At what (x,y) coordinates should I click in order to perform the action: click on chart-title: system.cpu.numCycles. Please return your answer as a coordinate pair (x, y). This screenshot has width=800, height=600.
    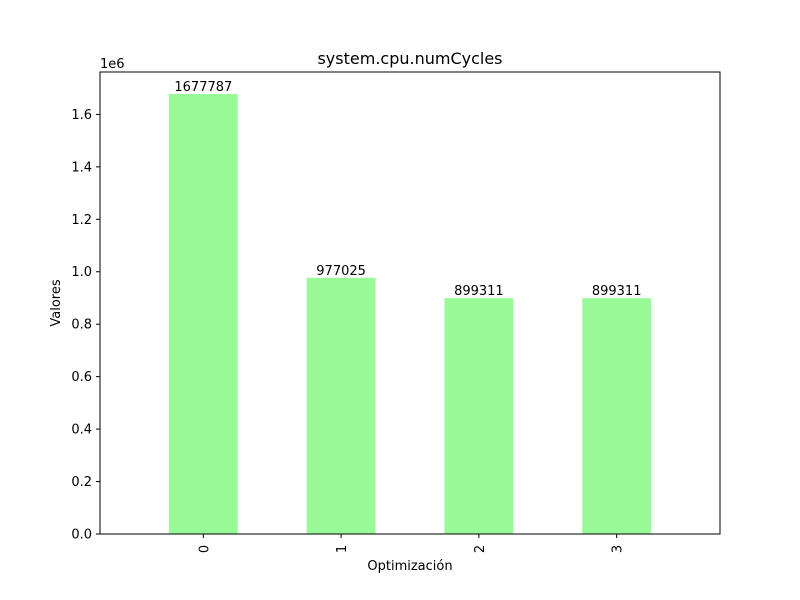
    Looking at the image, I should click on (409, 58).